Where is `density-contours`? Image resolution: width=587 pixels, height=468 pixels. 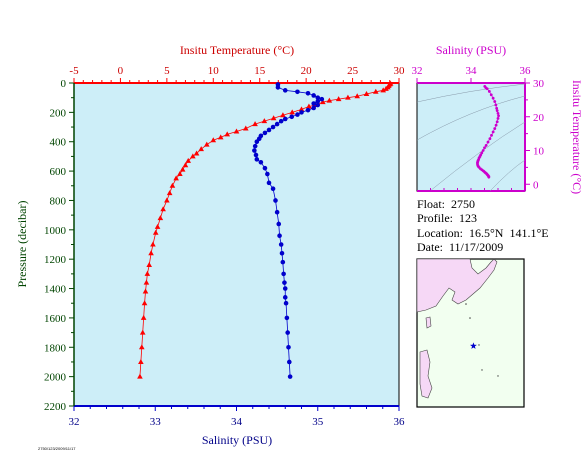
density-contours is located at coordinates (471, 137).